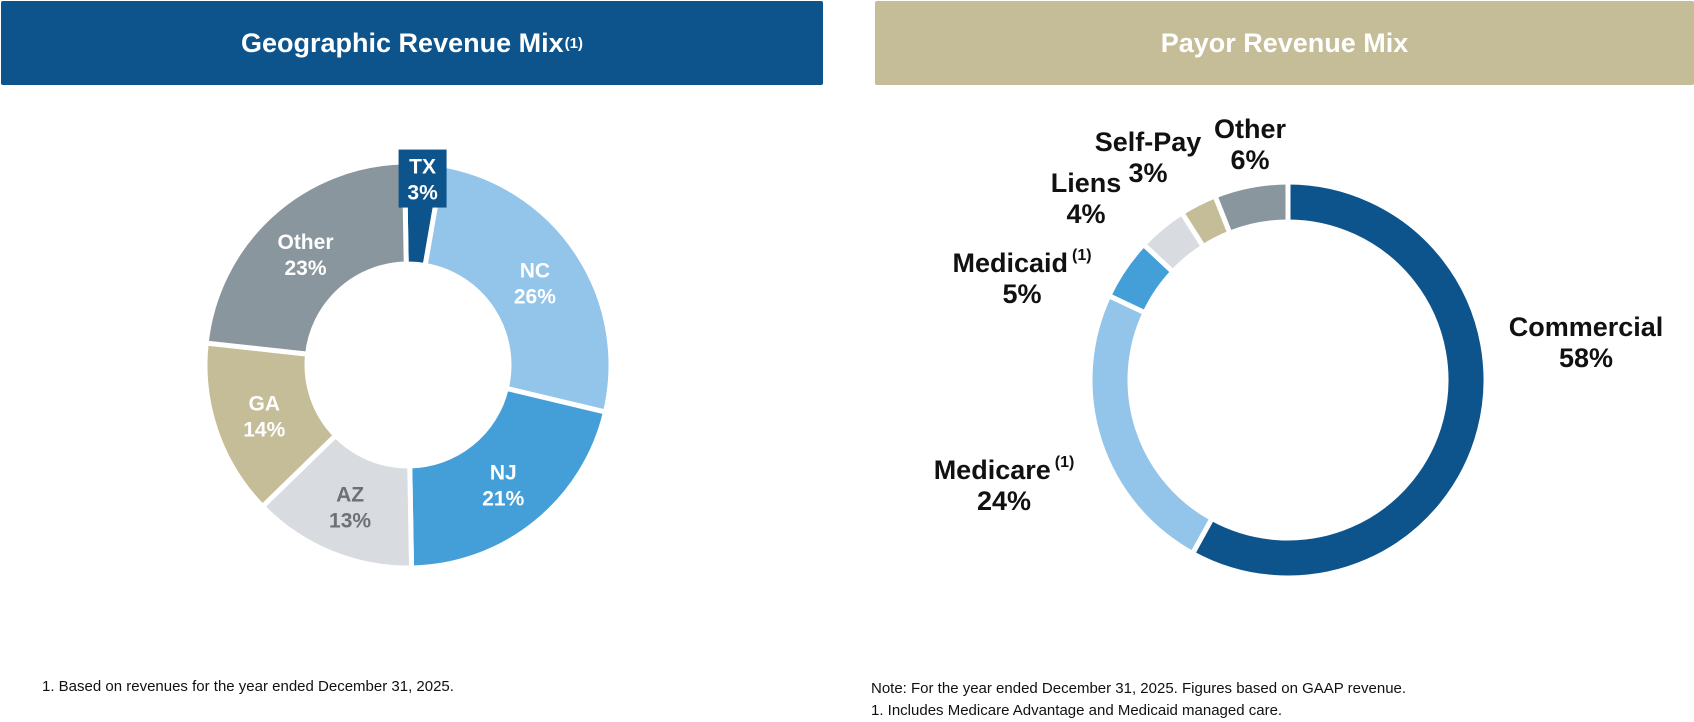 This screenshot has height=722, width=1694. What do you see at coordinates (1586, 327) in the screenshot?
I see `payor-label-commercial-name: Commercial` at bounding box center [1586, 327].